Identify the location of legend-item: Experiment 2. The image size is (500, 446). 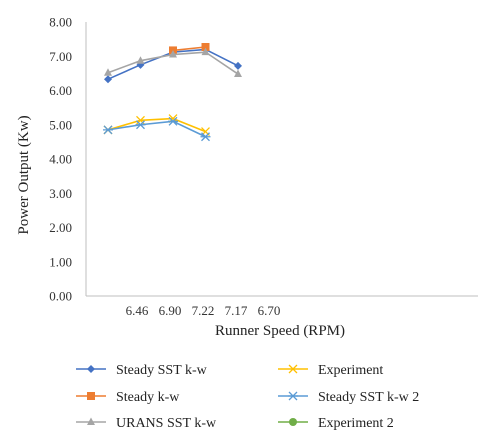
(336, 423).